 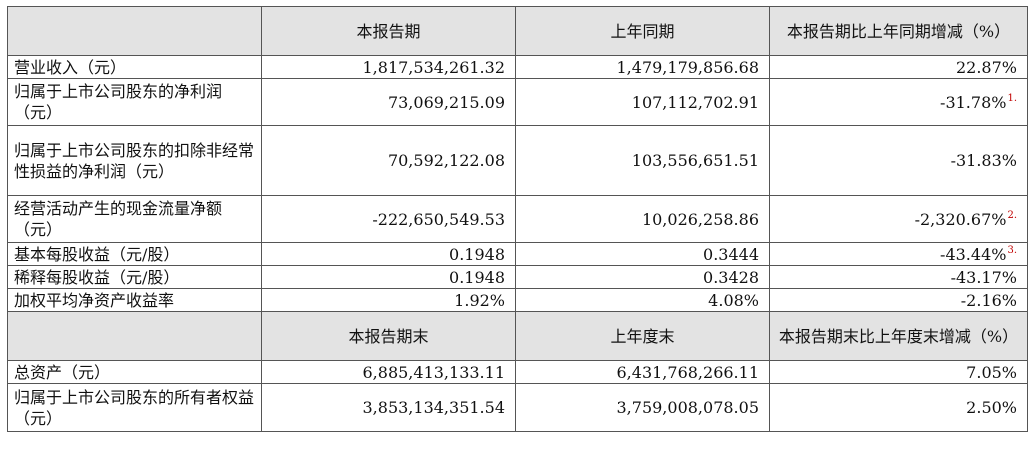 I want to click on current-value: 6,885,413,133.11, so click(x=388, y=372).